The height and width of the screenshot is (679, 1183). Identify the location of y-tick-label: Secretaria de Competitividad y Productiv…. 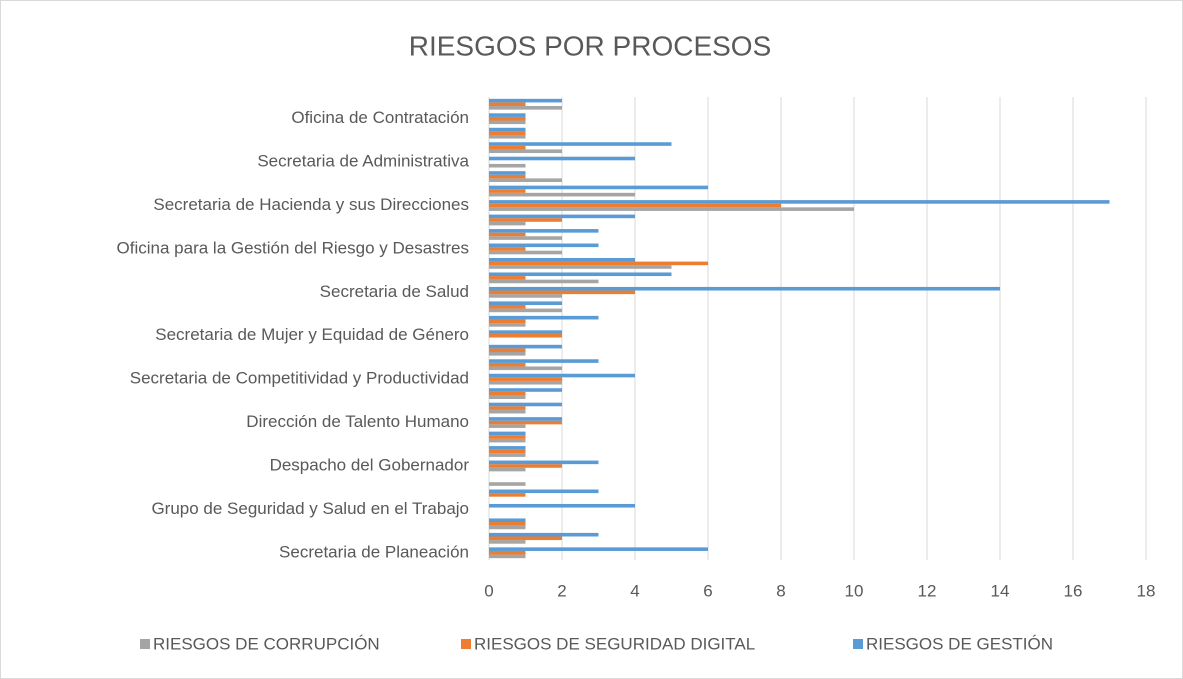
(299, 378).